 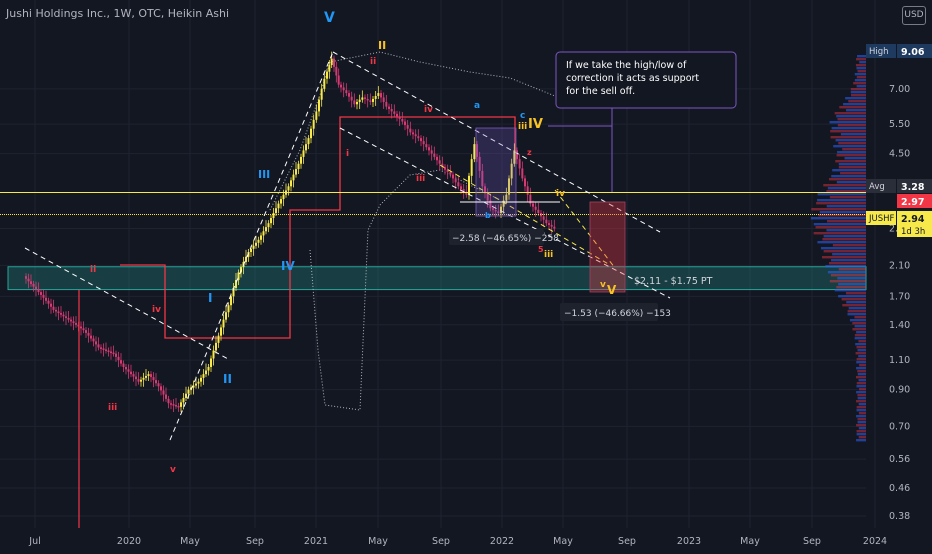 What do you see at coordinates (914, 15) in the screenshot?
I see `currency-button: USD` at bounding box center [914, 15].